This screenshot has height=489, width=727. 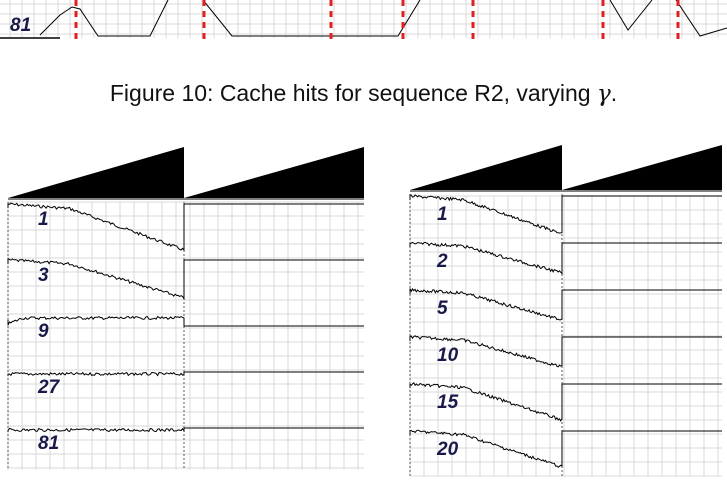 I want to click on caption-gamma-symbol: γ, so click(x=603, y=94).